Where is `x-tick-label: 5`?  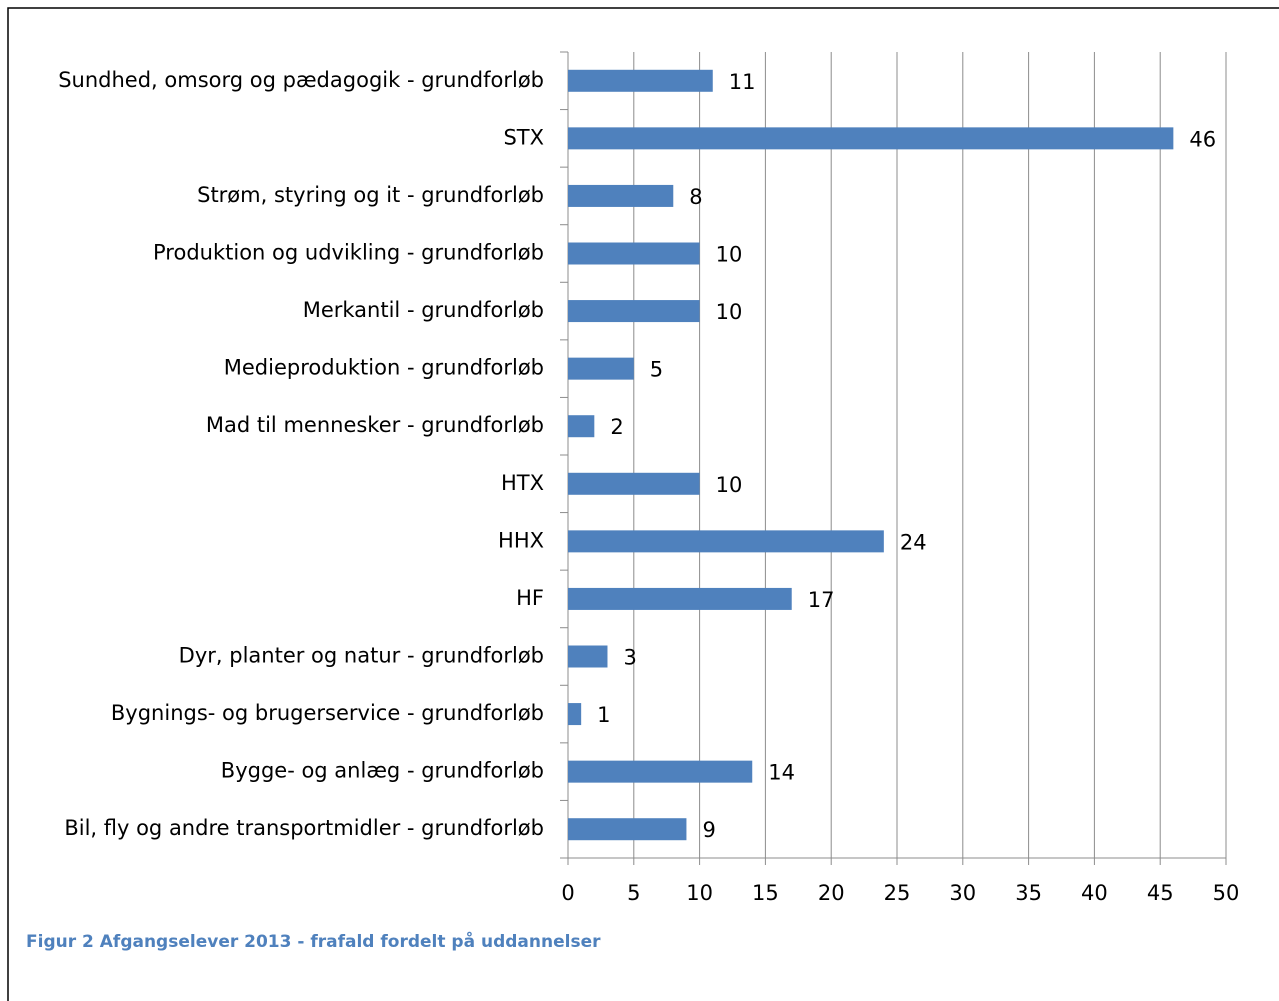 x-tick-label: 5 is located at coordinates (633, 893).